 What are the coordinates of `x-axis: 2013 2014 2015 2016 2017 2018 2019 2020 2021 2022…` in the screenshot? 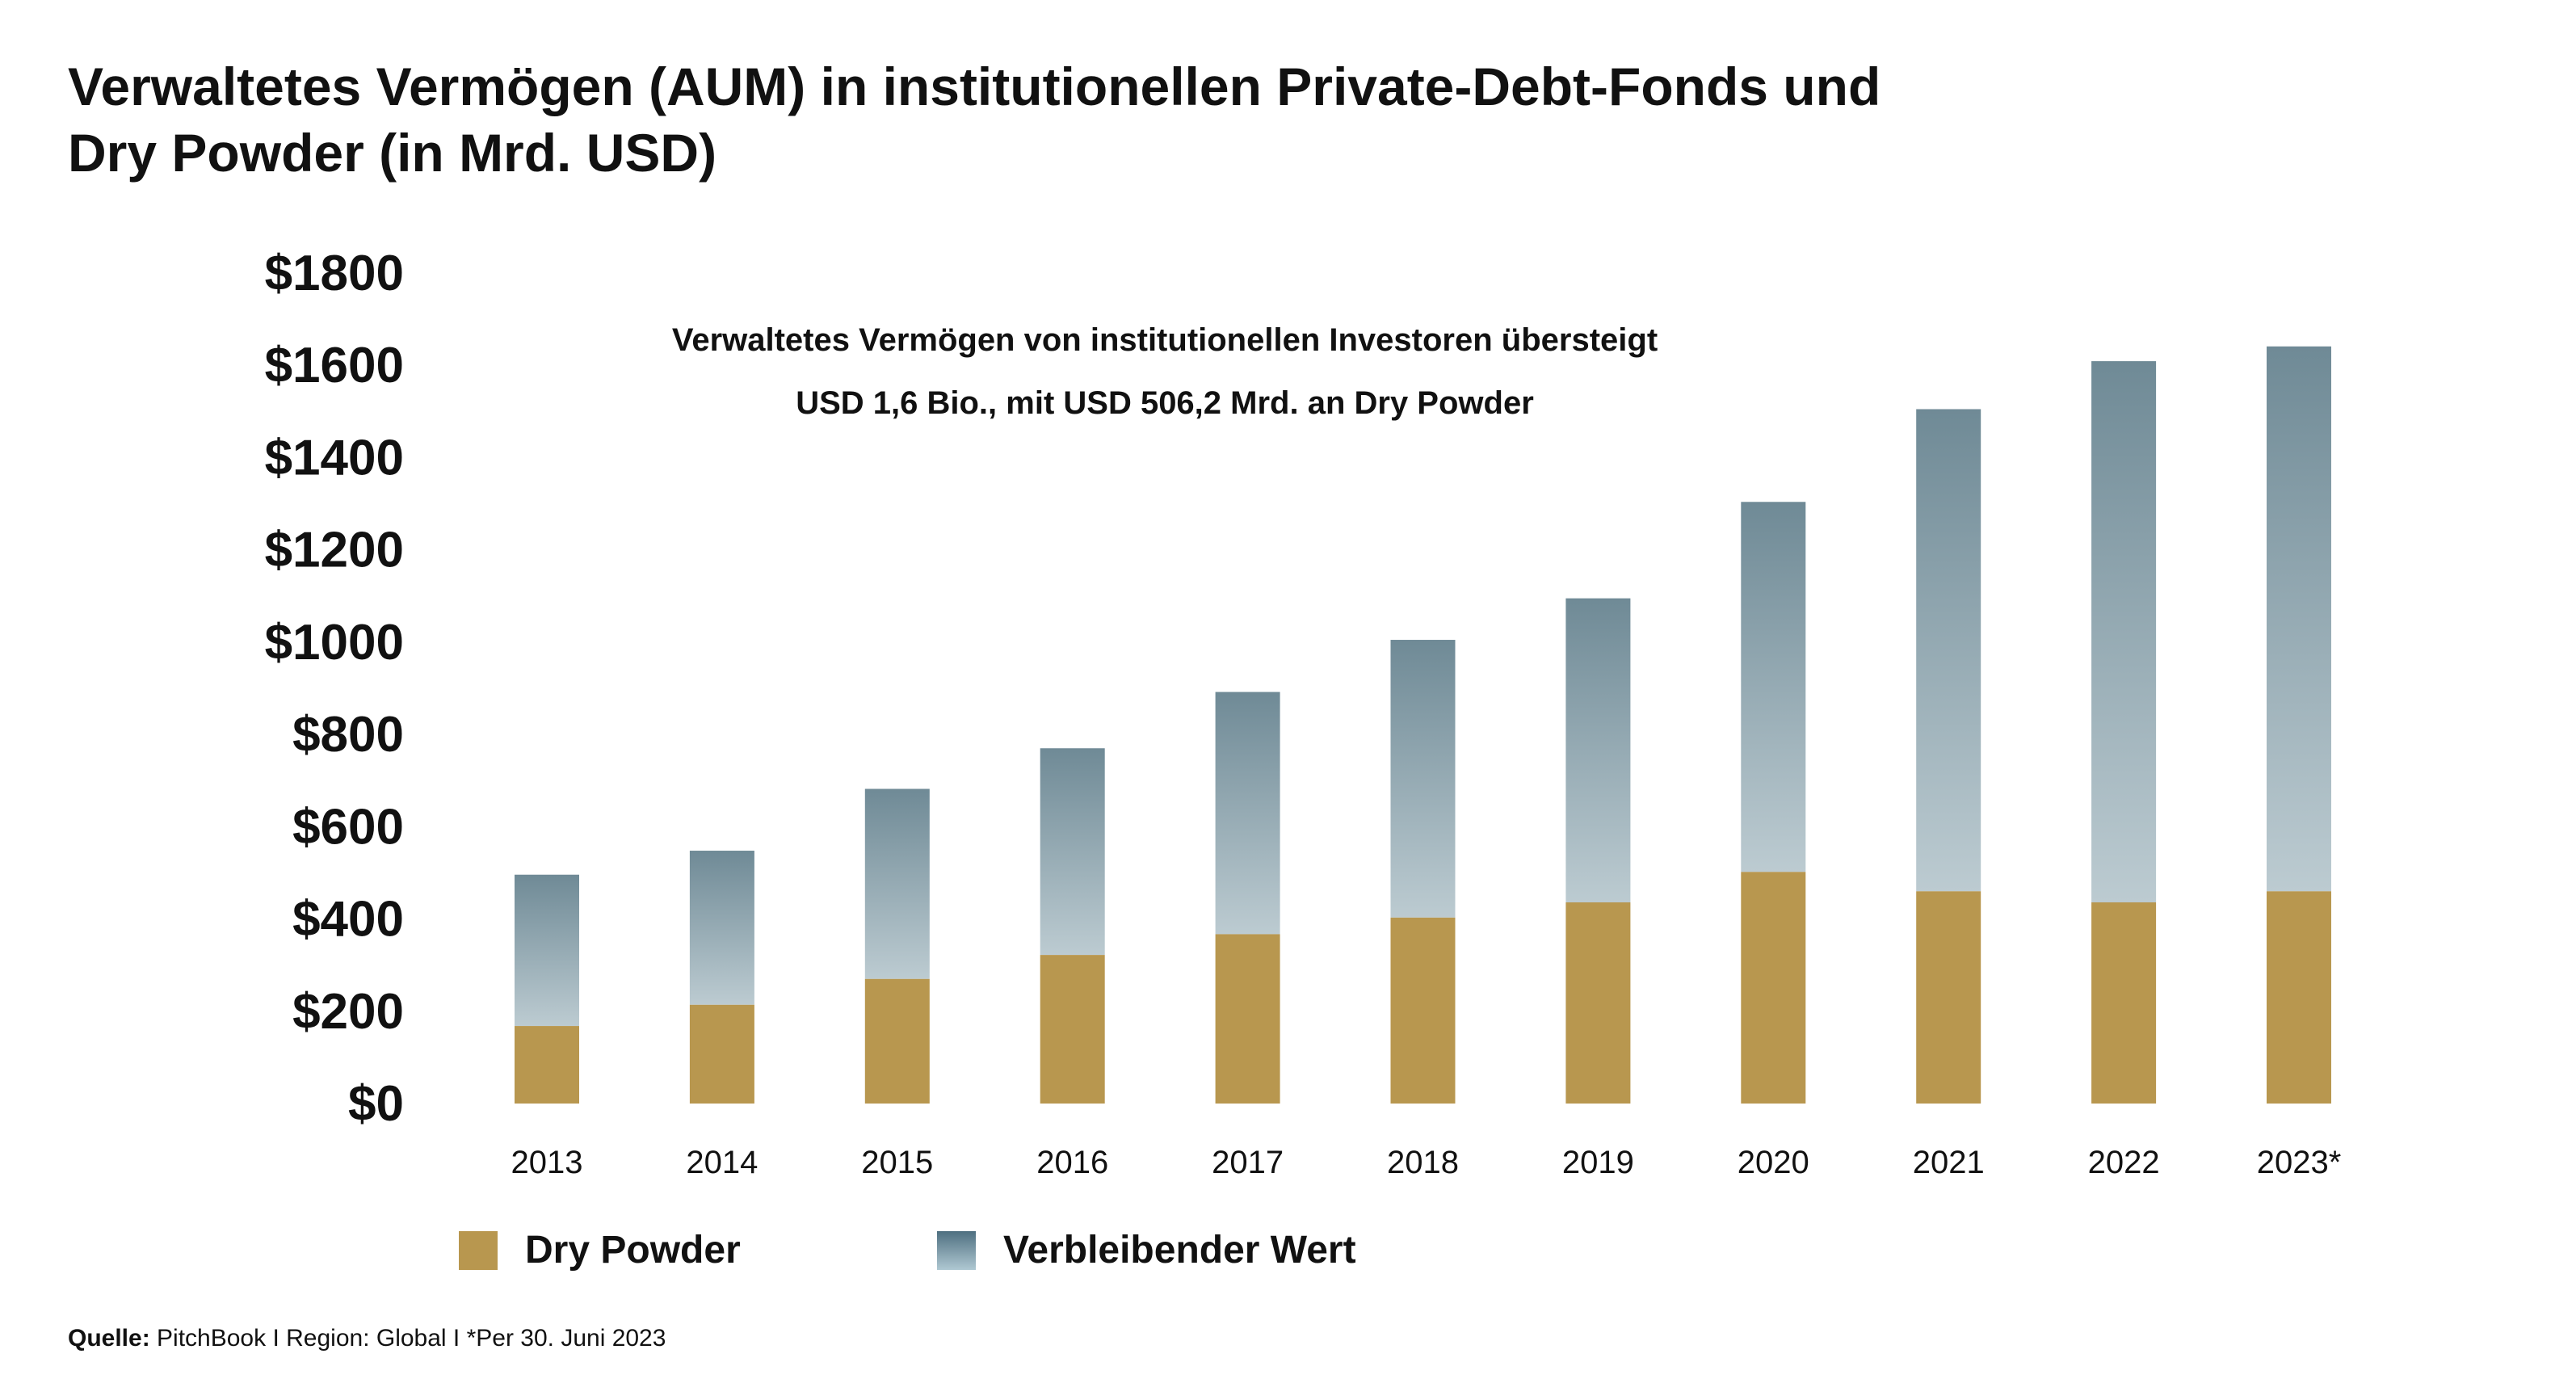 It's located at (1426, 1163).